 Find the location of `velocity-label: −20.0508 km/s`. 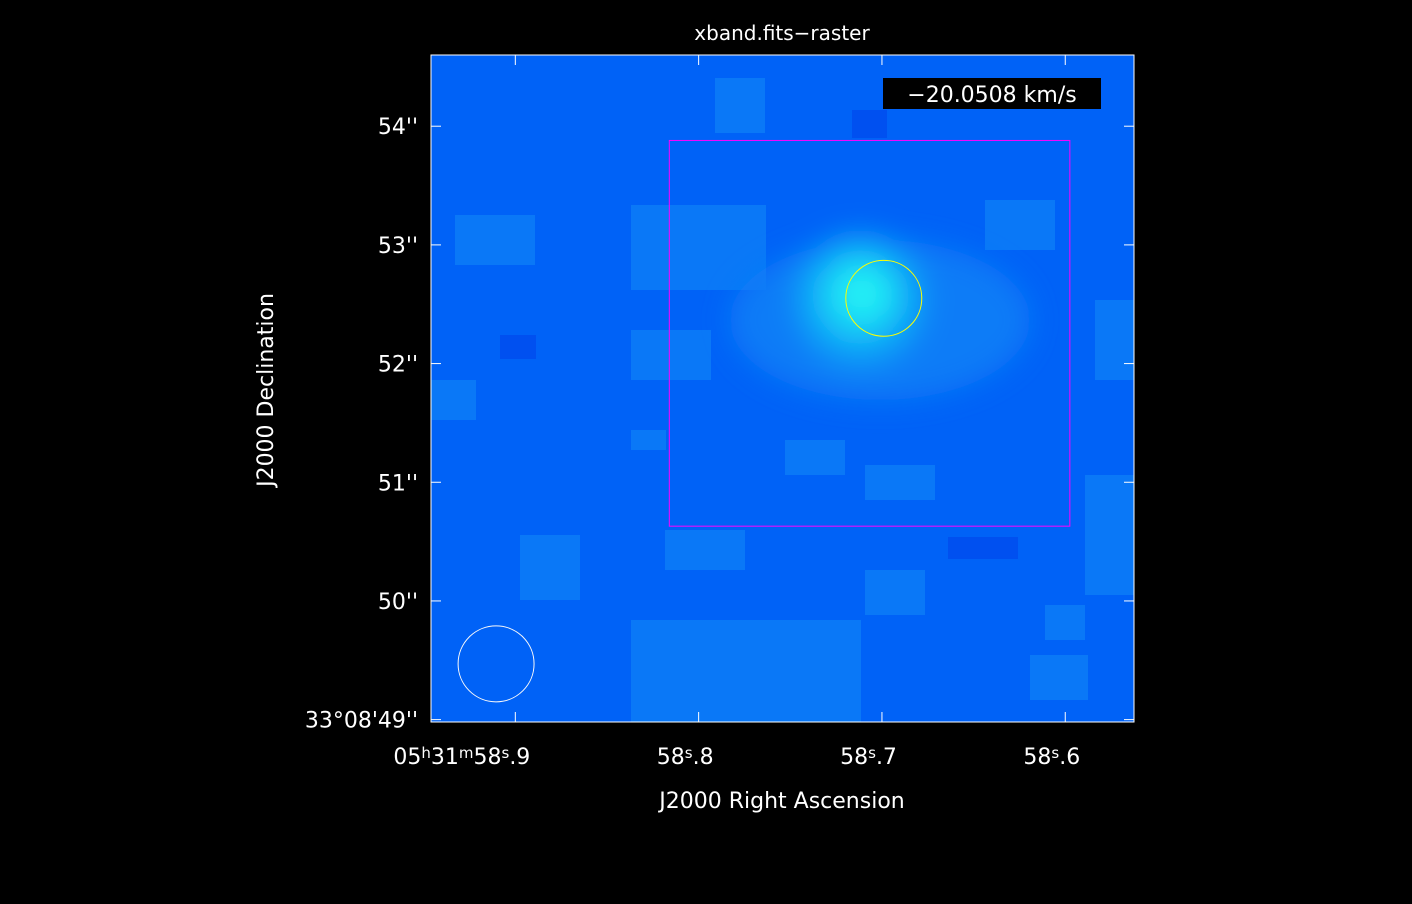

velocity-label: −20.0508 km/s is located at coordinates (991, 95).